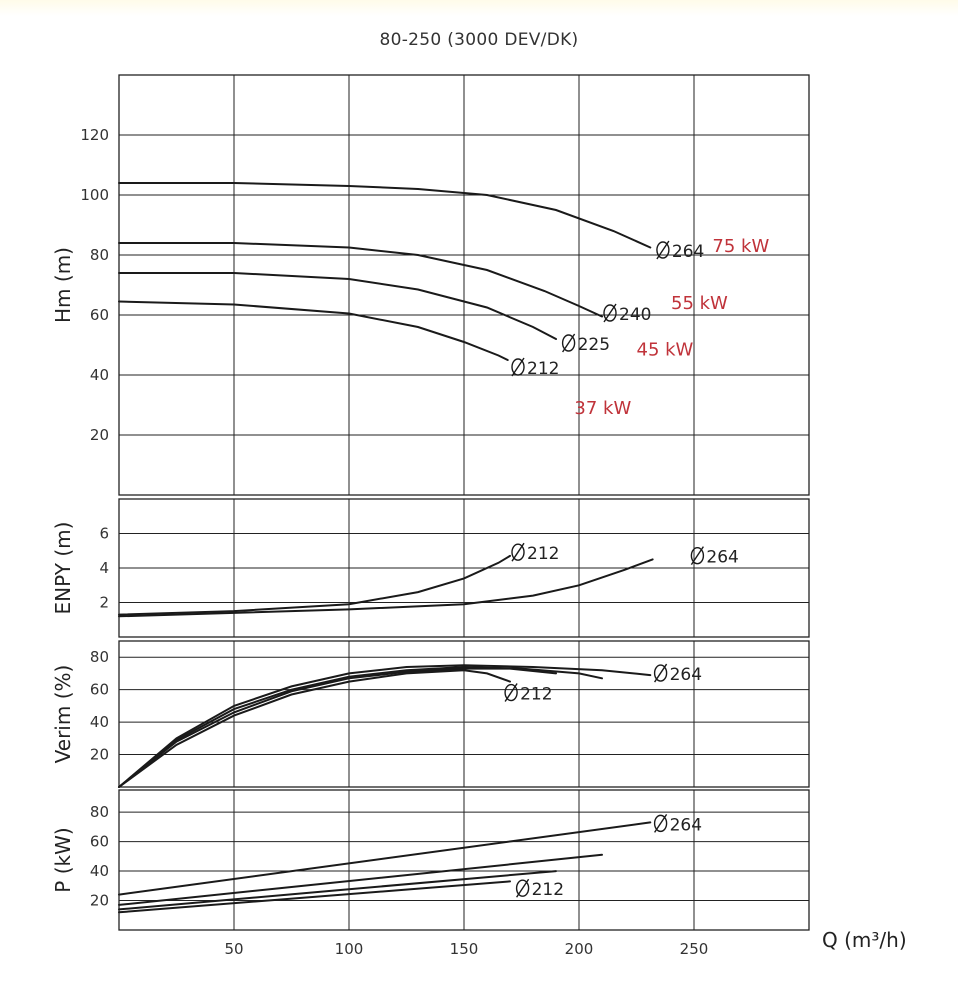 The width and height of the screenshot is (958, 1000). I want to click on power-ytick-label: 60, so click(99, 842).